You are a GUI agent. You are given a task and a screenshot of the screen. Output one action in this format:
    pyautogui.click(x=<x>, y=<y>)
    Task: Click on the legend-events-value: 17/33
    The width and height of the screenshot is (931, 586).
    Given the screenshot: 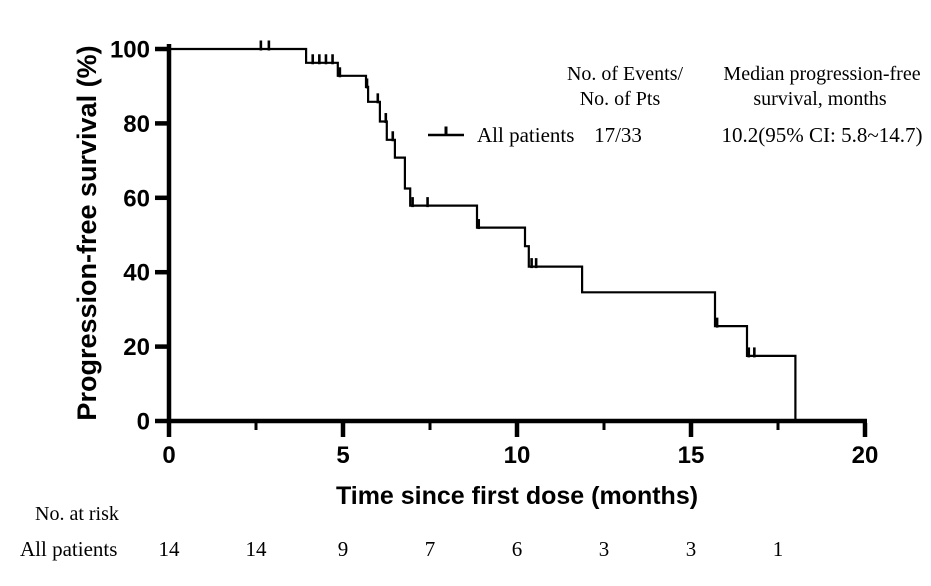 What is the action you would take?
    pyautogui.click(x=618, y=135)
    